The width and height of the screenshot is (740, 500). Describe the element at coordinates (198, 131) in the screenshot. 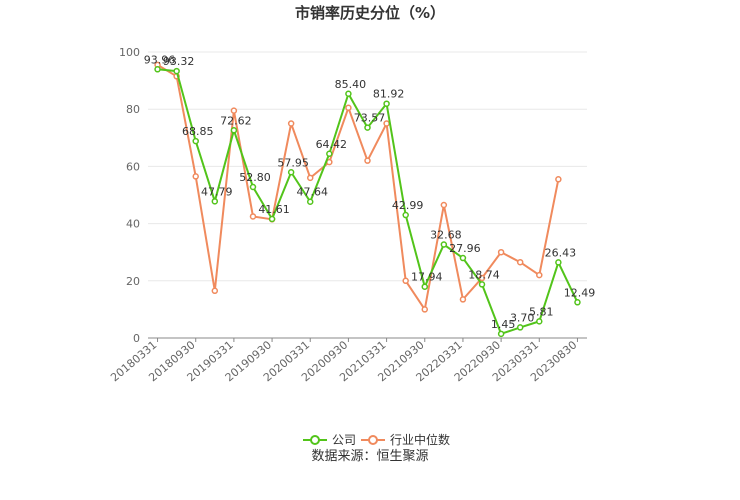

I see `company-data-label: 68.85` at that location.